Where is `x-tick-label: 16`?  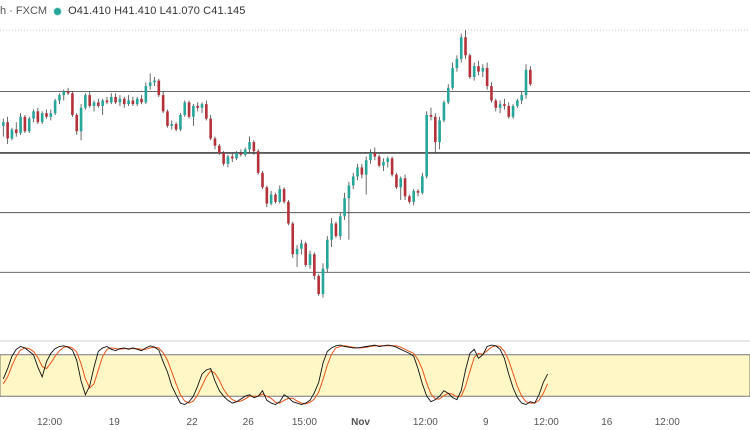 x-tick-label: 16 is located at coordinates (607, 422).